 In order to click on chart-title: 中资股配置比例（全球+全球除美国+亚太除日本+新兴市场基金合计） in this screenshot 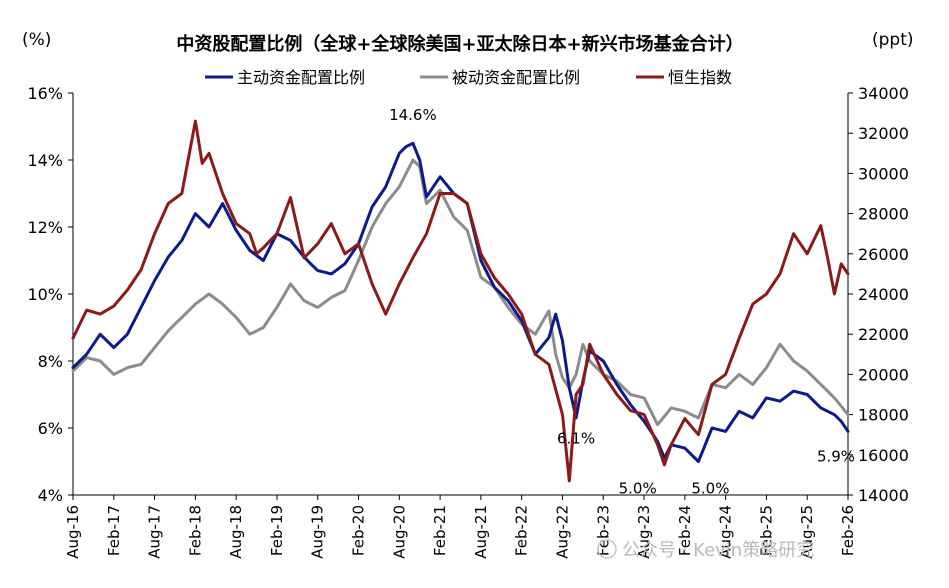, I will do `click(459, 44)`.